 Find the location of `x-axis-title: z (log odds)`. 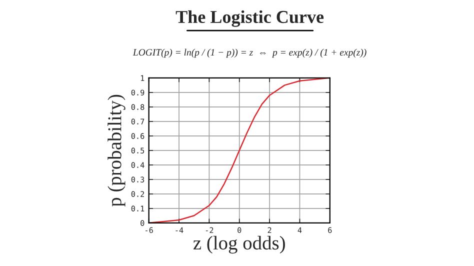

x-axis-title: z (log odds) is located at coordinates (239, 245).